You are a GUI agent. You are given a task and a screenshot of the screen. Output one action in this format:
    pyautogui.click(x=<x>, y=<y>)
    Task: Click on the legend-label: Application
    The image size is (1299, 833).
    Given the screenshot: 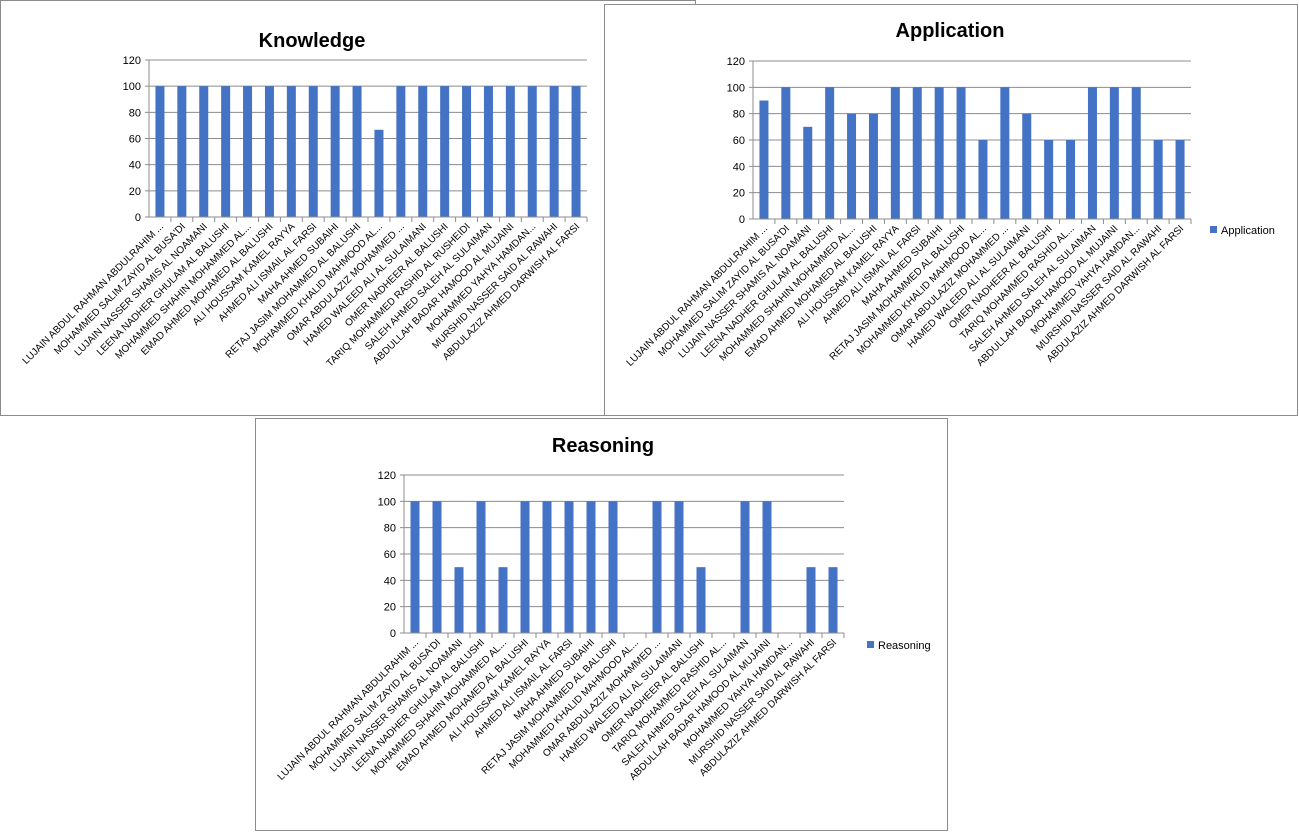 What is the action you would take?
    pyautogui.click(x=1248, y=231)
    